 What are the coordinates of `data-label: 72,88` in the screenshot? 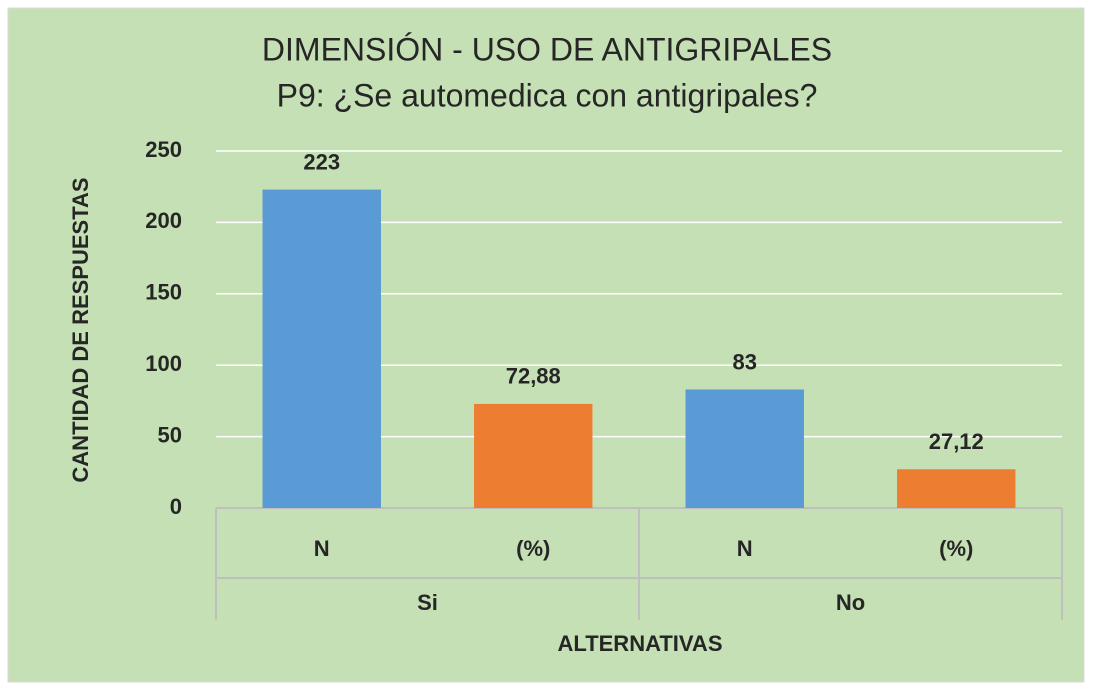 It's located at (533, 376).